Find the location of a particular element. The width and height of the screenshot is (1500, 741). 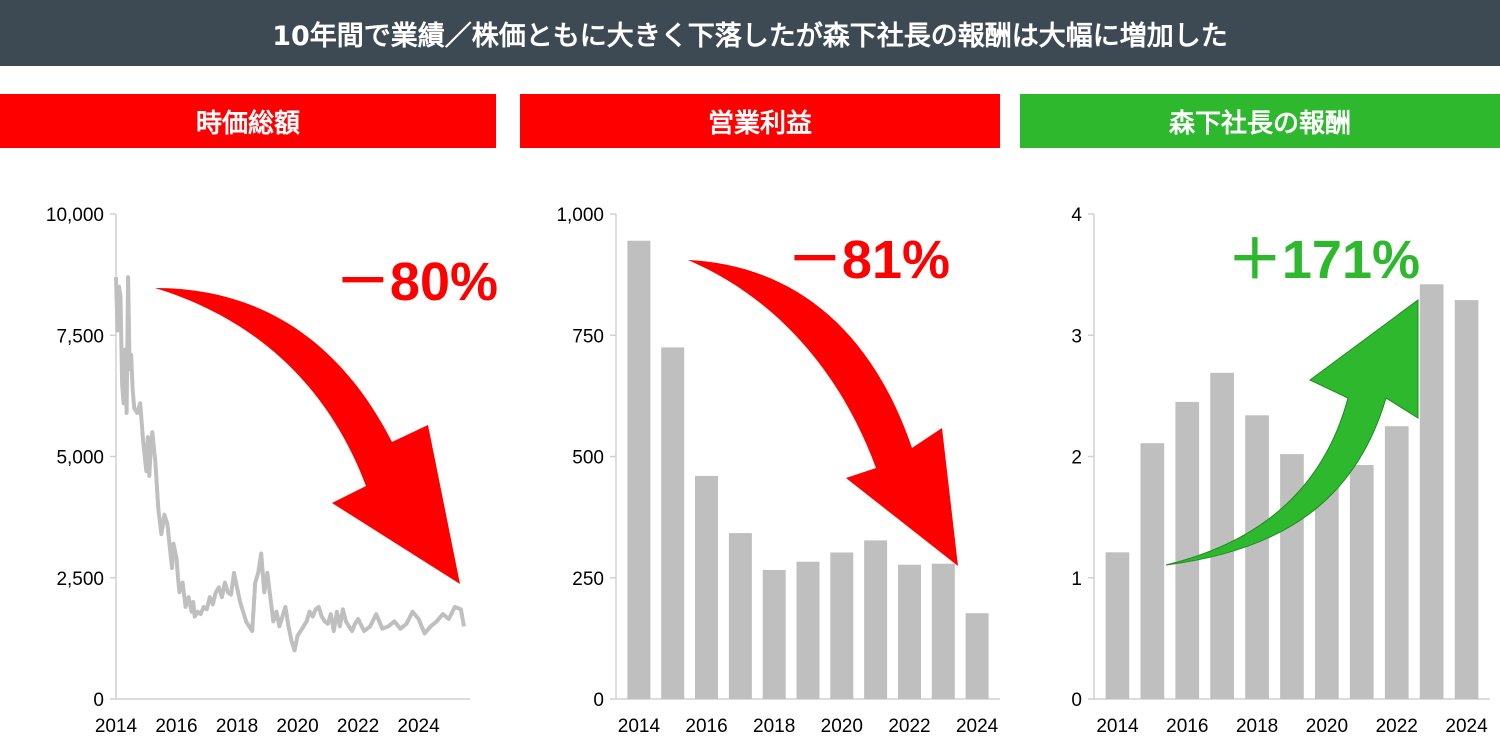

y-tick-label: 5,000 is located at coordinates (80, 458).